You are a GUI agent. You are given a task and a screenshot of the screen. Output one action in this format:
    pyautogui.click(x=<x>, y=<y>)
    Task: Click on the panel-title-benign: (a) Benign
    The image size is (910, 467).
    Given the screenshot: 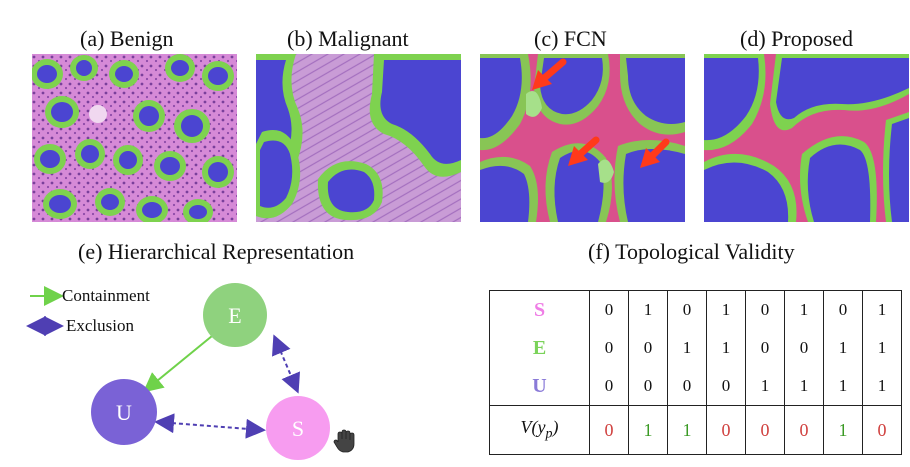 What is the action you would take?
    pyautogui.click(x=127, y=38)
    